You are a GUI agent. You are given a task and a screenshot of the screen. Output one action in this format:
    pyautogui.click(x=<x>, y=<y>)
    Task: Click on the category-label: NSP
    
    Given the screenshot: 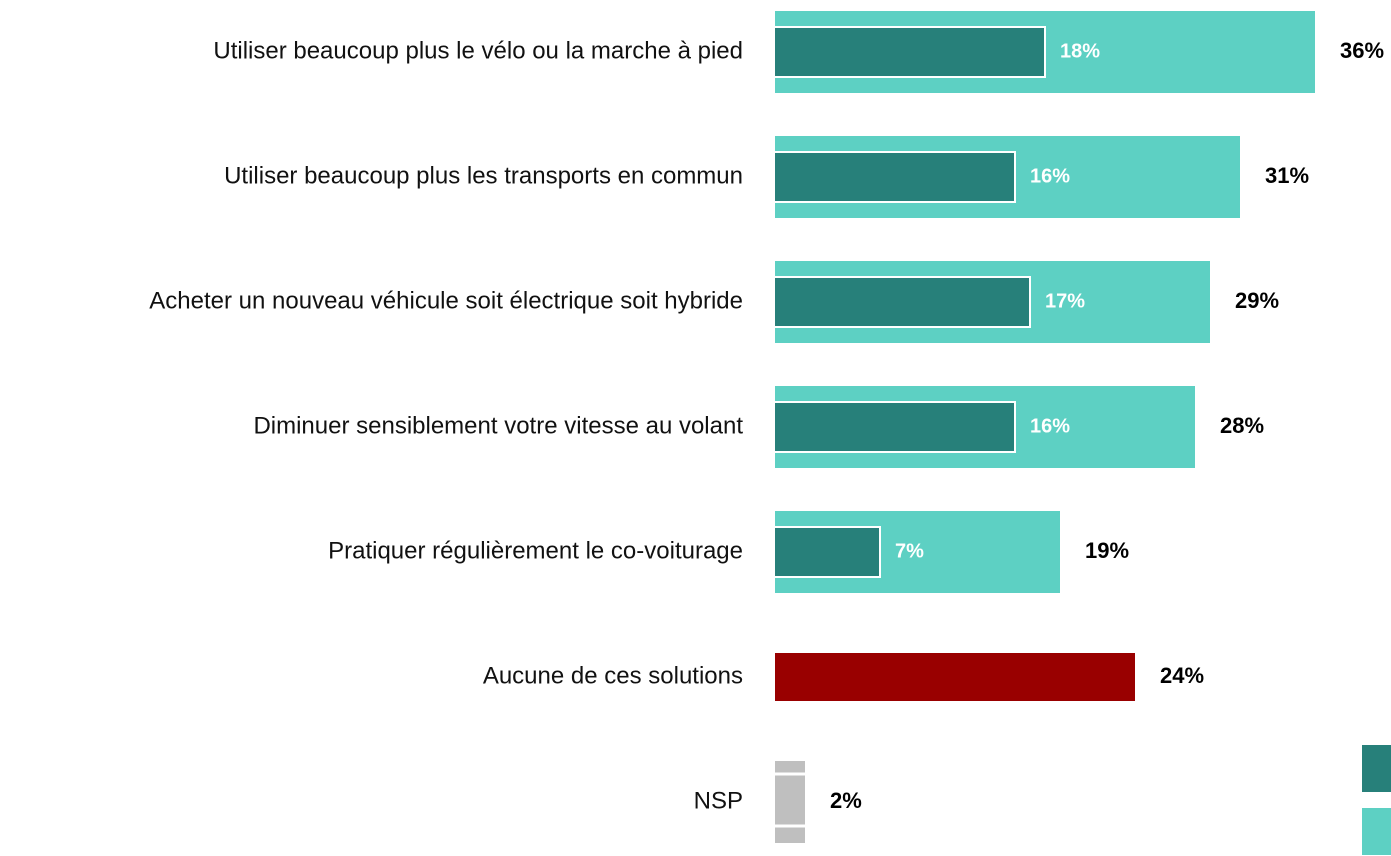 What is the action you would take?
    pyautogui.click(x=718, y=800)
    